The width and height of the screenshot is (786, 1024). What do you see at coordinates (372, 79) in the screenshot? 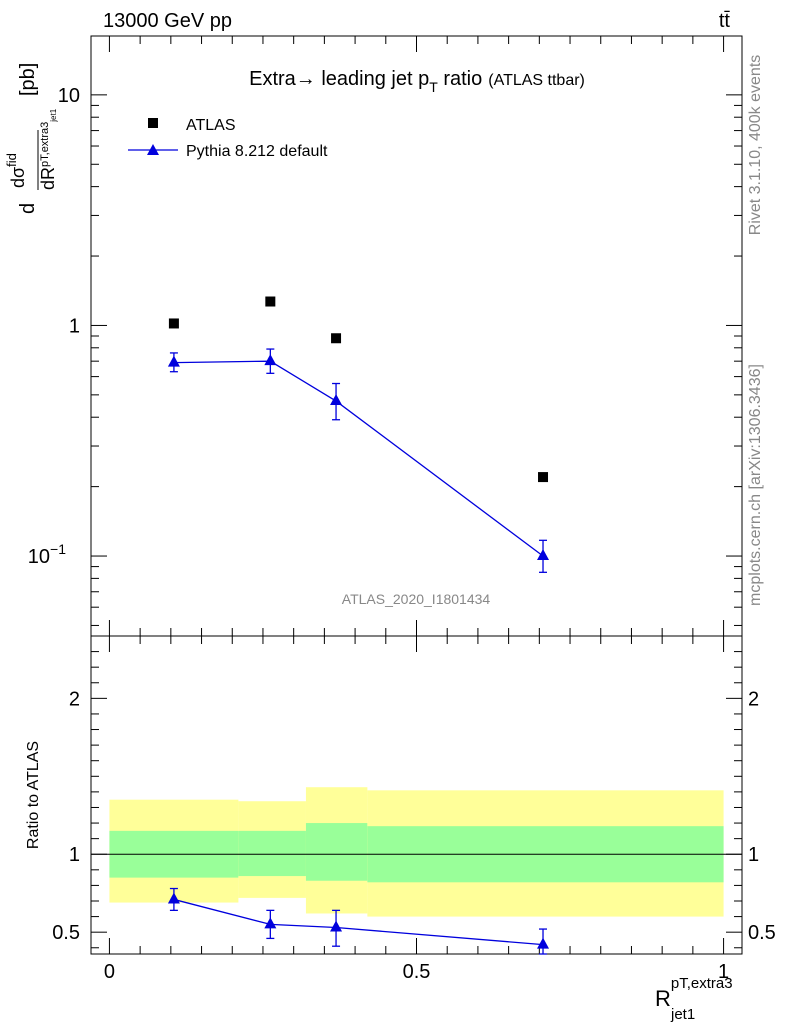
I see `title-mid: leading jet p` at bounding box center [372, 79].